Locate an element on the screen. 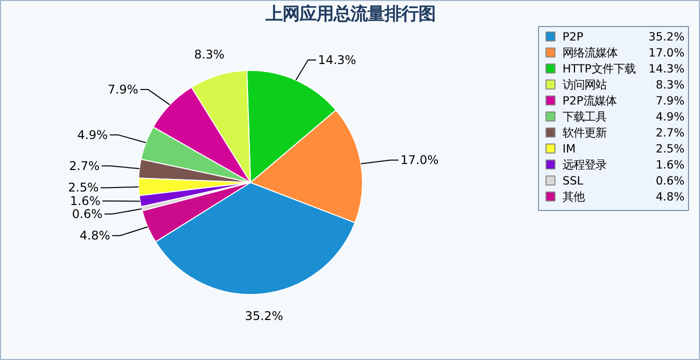 The height and width of the screenshot is (360, 700). text: 17.0% is located at coordinates (666, 53).